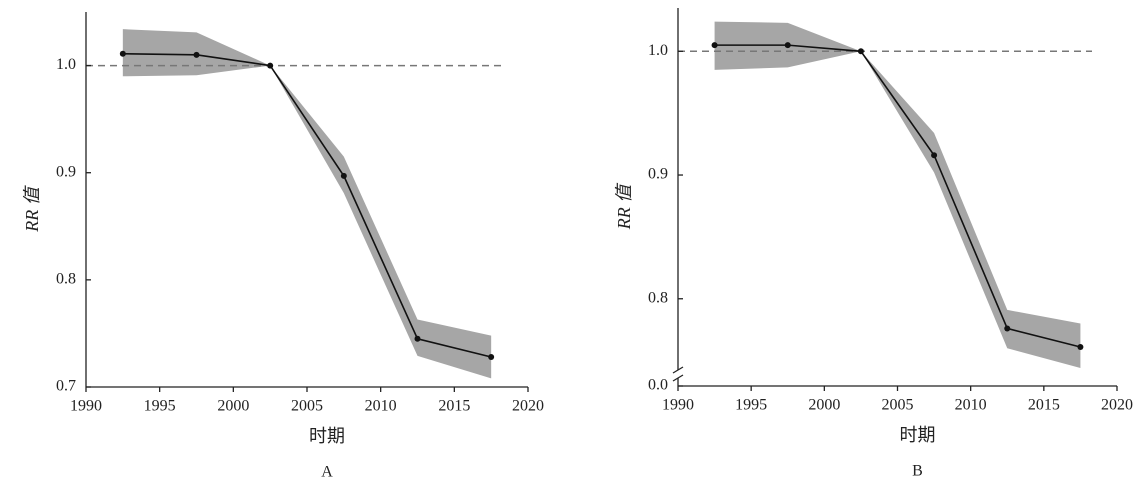 This screenshot has width=1147, height=490. Describe the element at coordinates (66, 386) in the screenshot. I see `y-tick-label: 0.7` at that location.